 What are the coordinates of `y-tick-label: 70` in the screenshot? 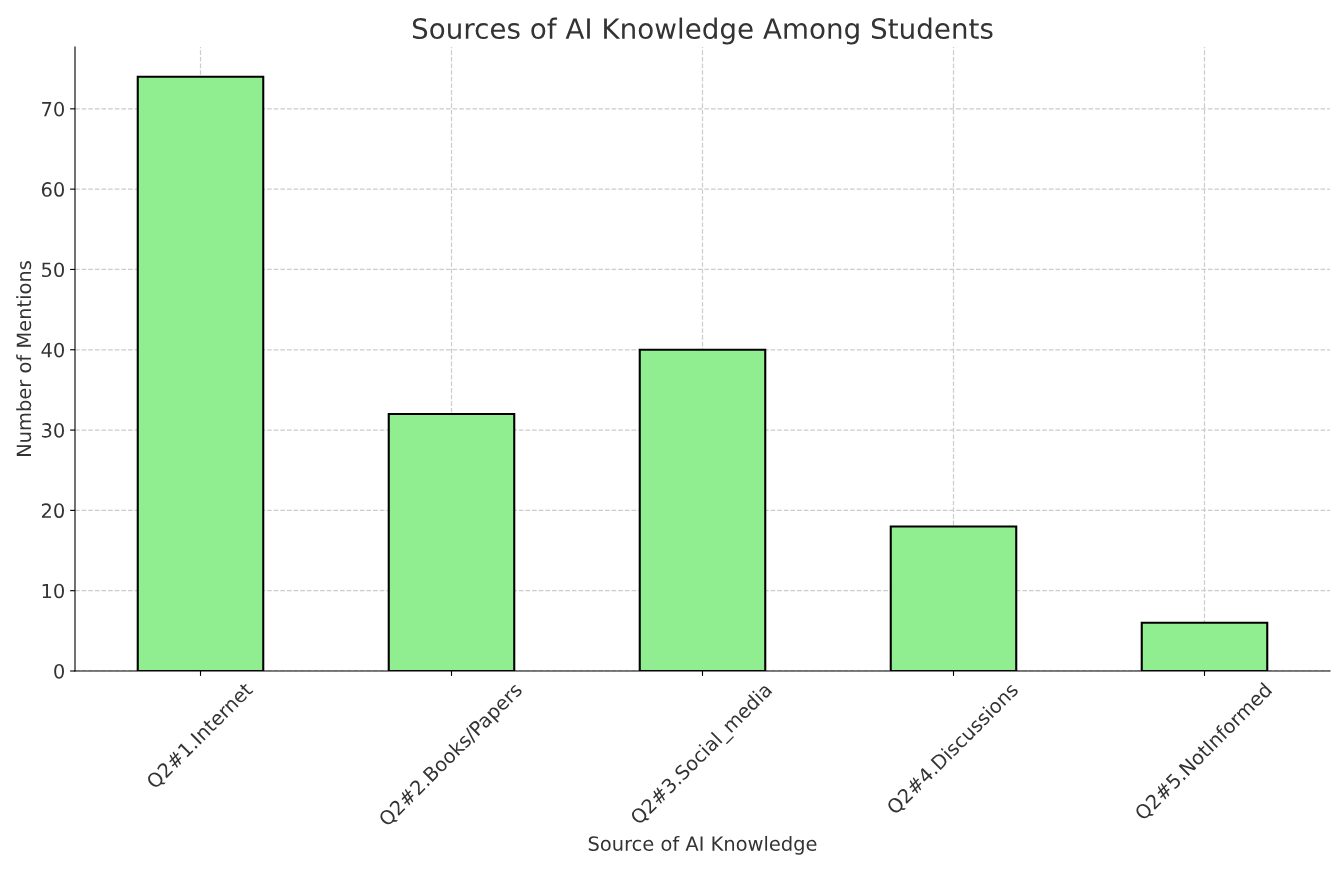 It's located at (53, 109).